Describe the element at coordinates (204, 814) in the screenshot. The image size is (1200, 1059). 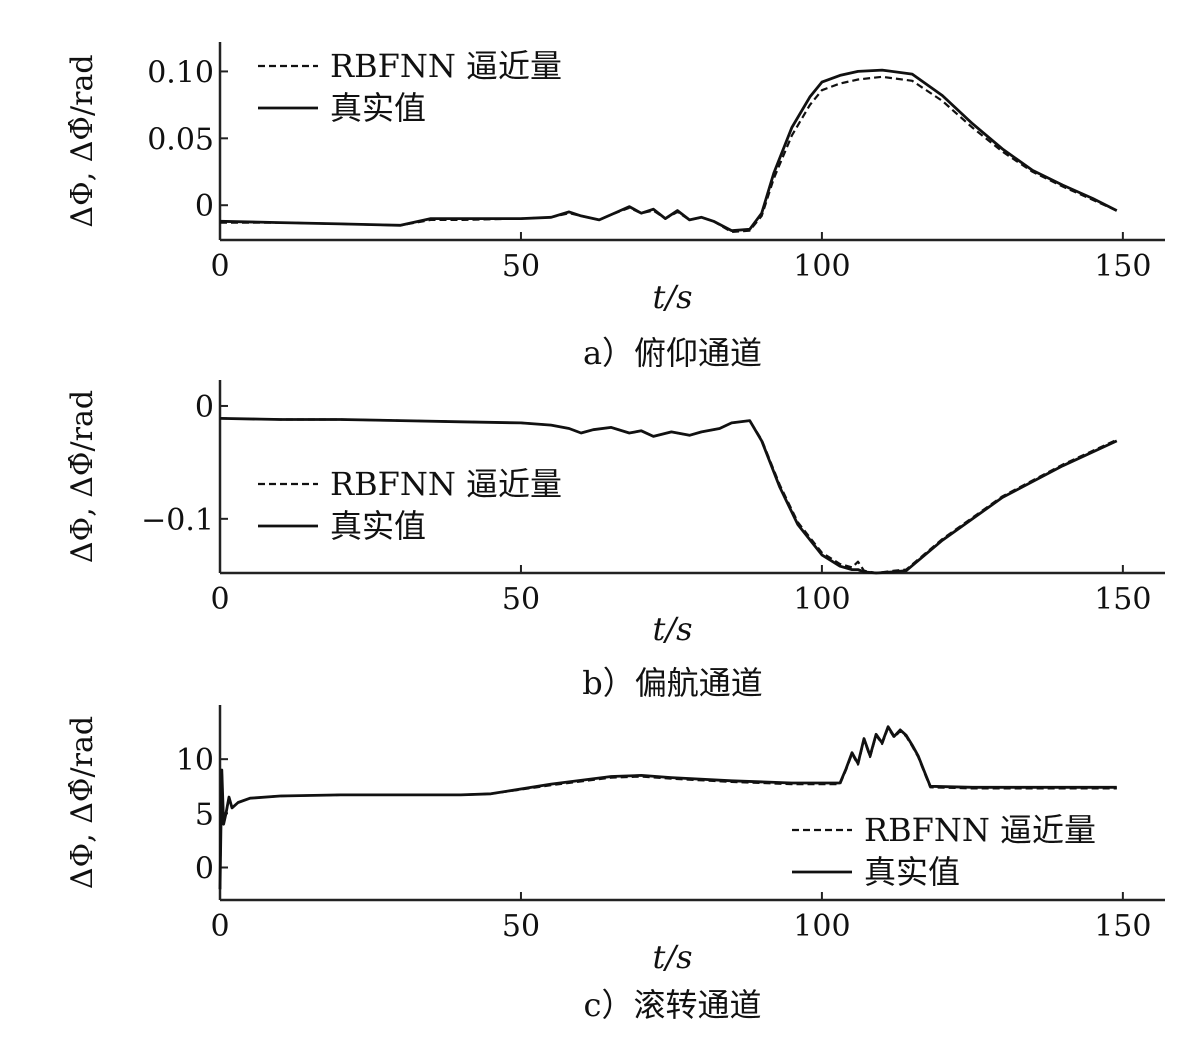
I see `y-tick-label: 5` at that location.